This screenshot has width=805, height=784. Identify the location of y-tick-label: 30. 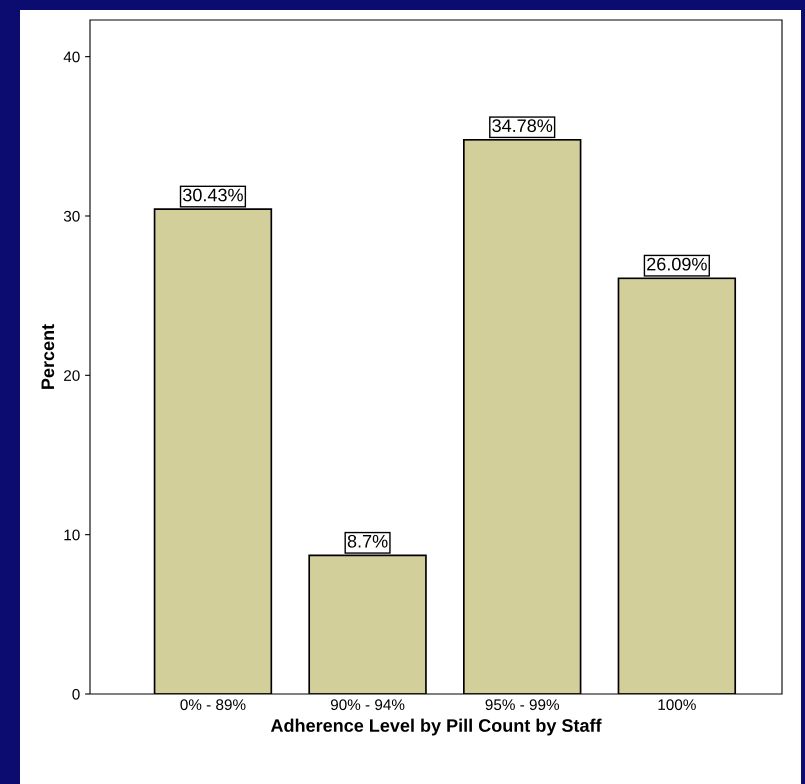
(72, 216).